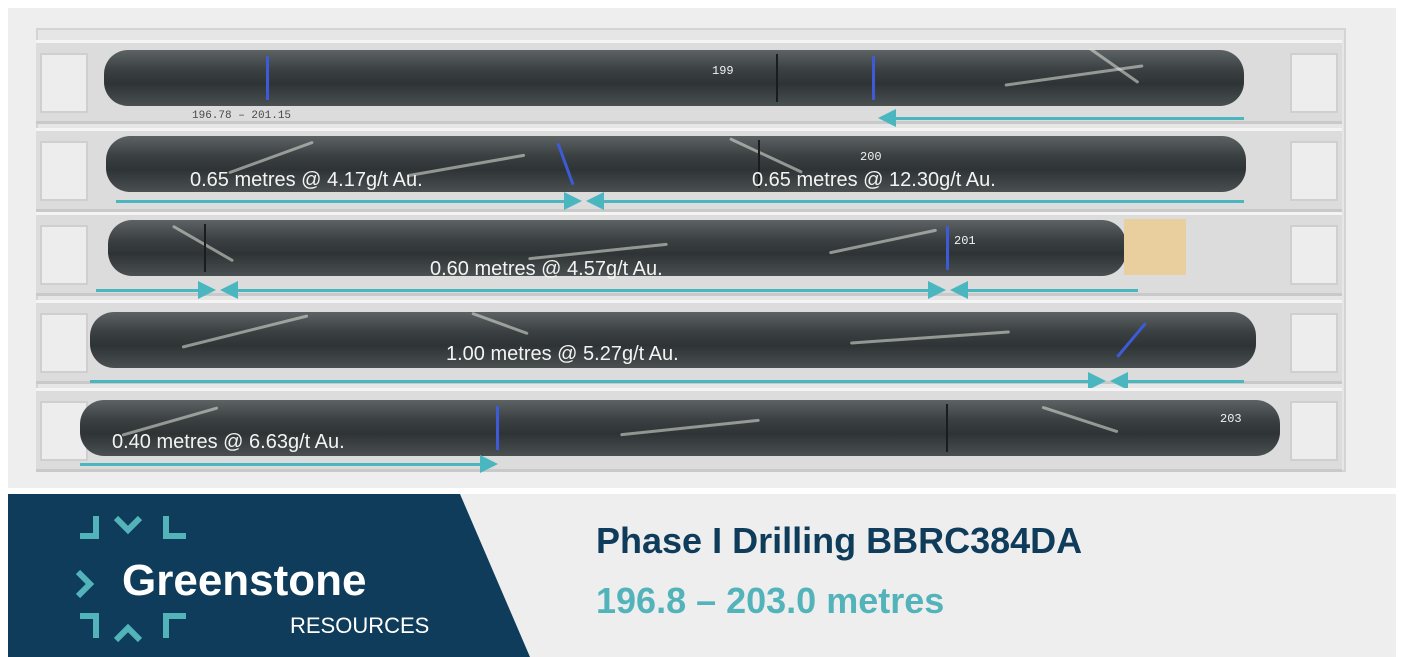 This screenshot has width=1402, height=657. I want to click on interval-handwriting: 196.78 – 201.15, so click(242, 116).